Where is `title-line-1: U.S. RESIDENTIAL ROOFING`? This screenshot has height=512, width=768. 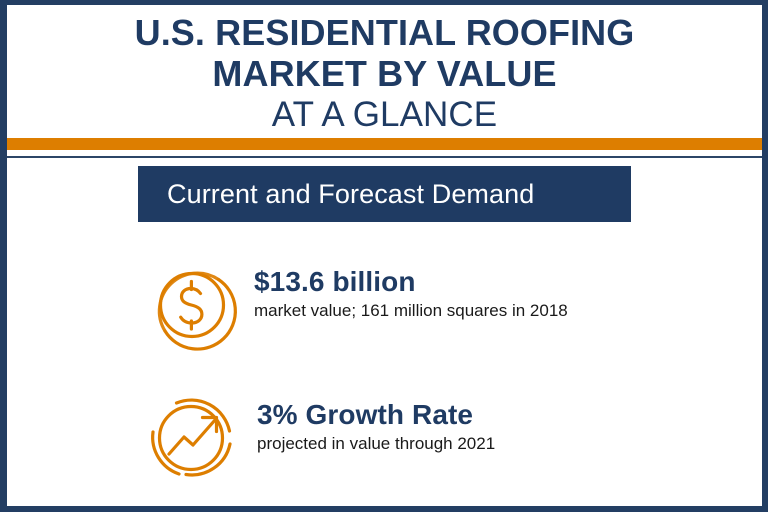
title-line-1: U.S. RESIDENTIAL ROOFING is located at coordinates (384, 32).